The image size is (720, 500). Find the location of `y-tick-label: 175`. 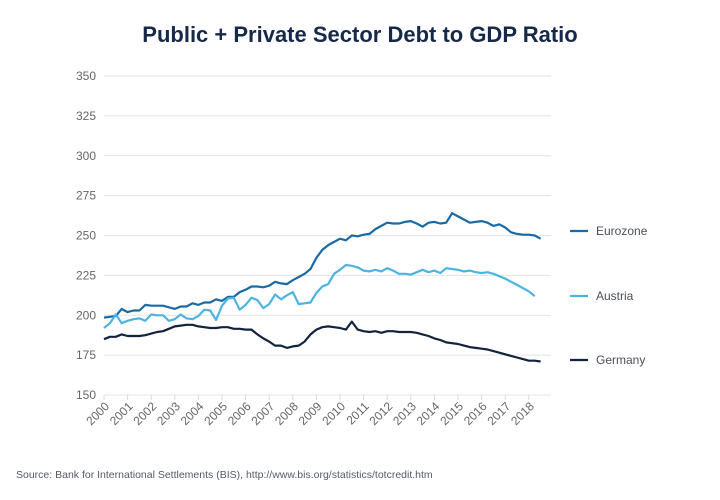

y-tick-label: 175 is located at coordinates (86, 355).